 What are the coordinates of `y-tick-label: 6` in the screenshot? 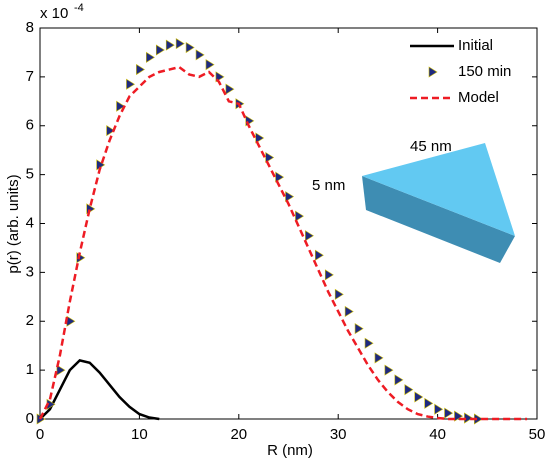 It's located at (30, 125).